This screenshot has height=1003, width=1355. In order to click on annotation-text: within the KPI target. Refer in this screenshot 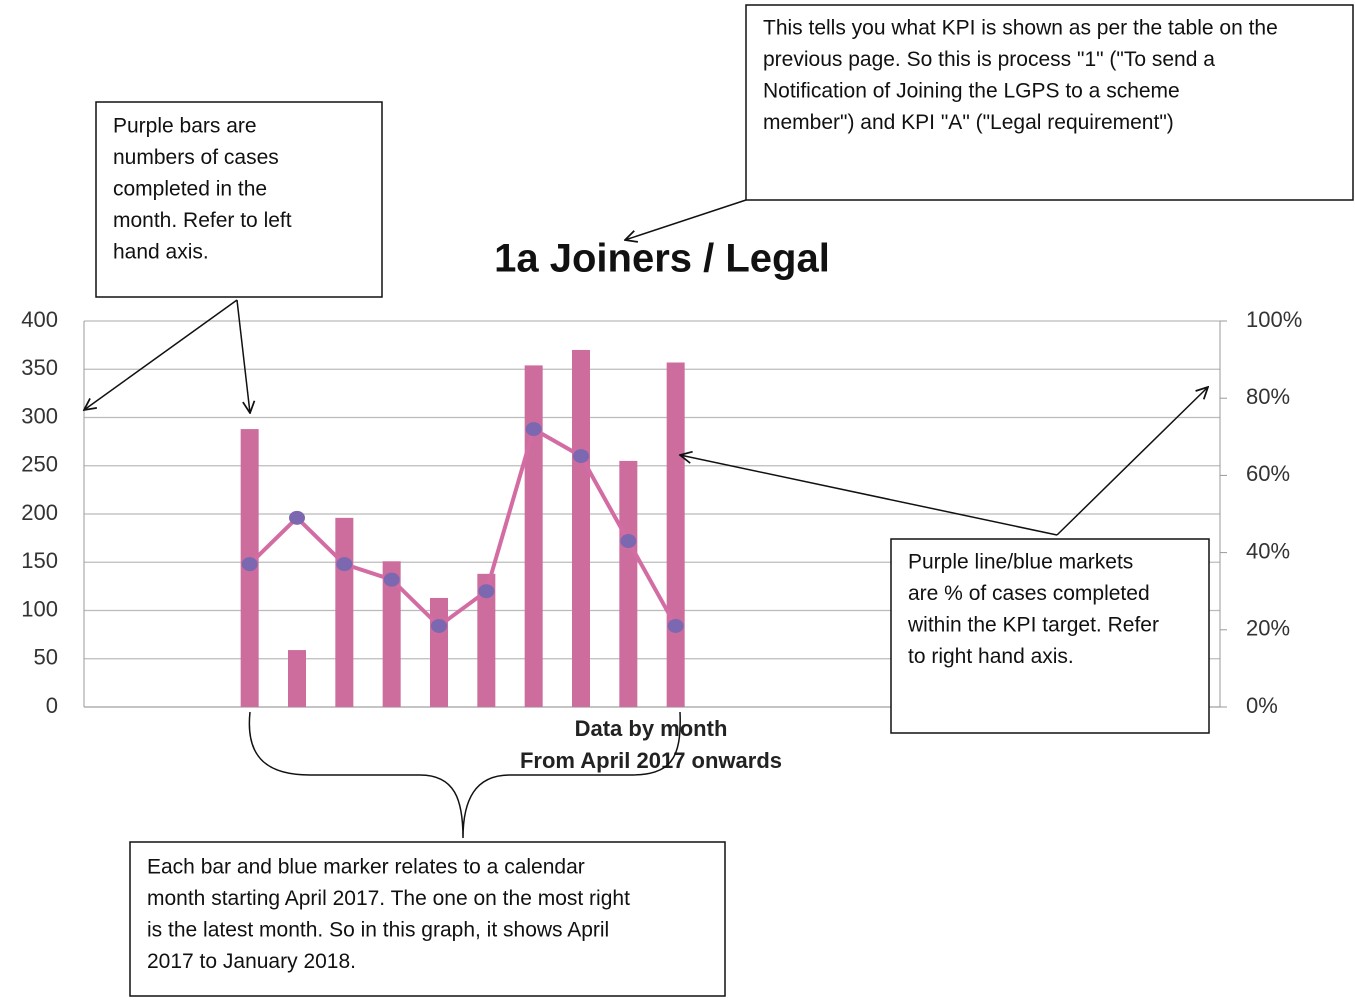, I will do `click(1033, 625)`.